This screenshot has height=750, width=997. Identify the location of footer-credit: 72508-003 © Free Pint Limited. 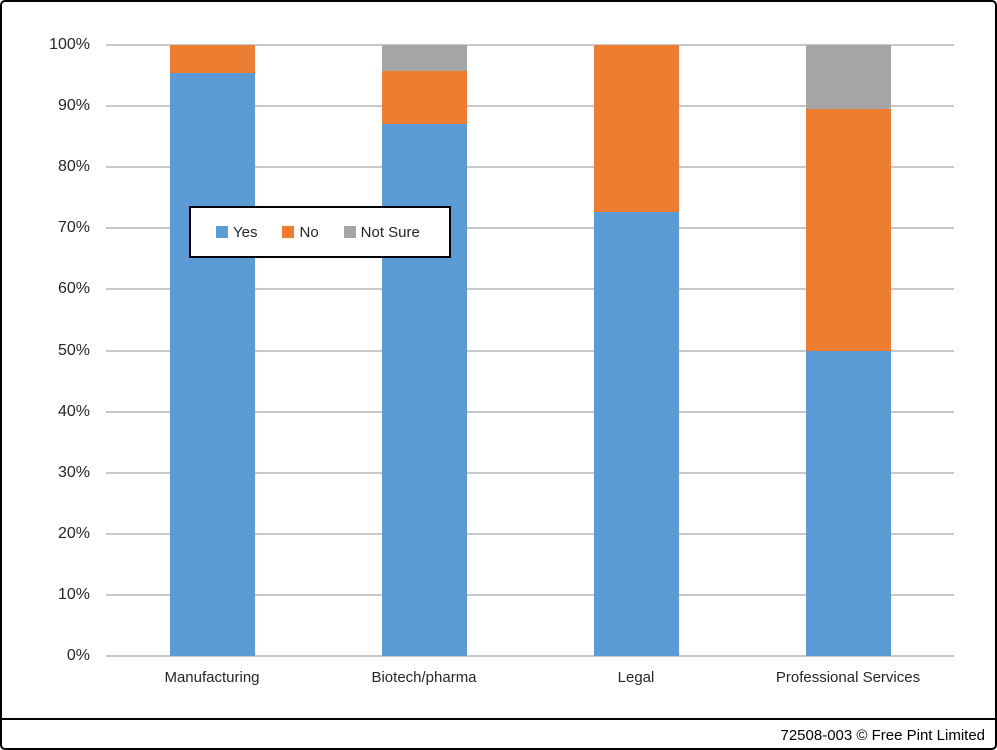
(883, 735).